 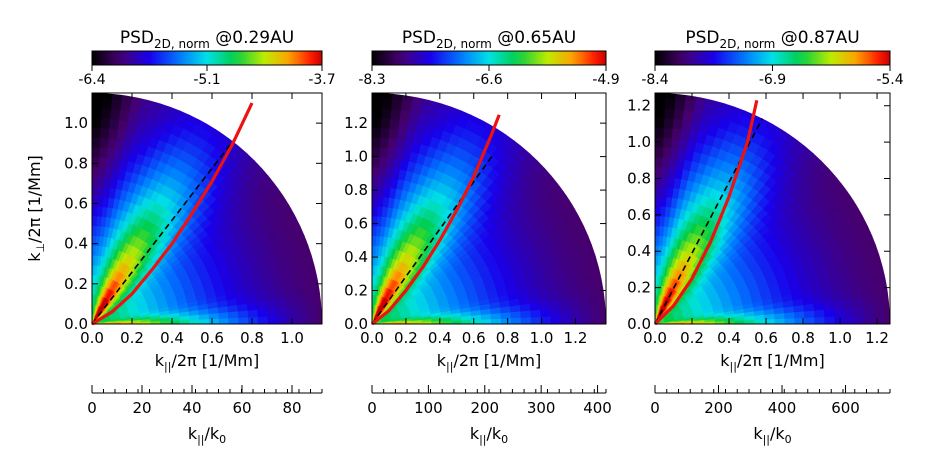 I want to click on x2-tick-label: 80, so click(x=291, y=408).